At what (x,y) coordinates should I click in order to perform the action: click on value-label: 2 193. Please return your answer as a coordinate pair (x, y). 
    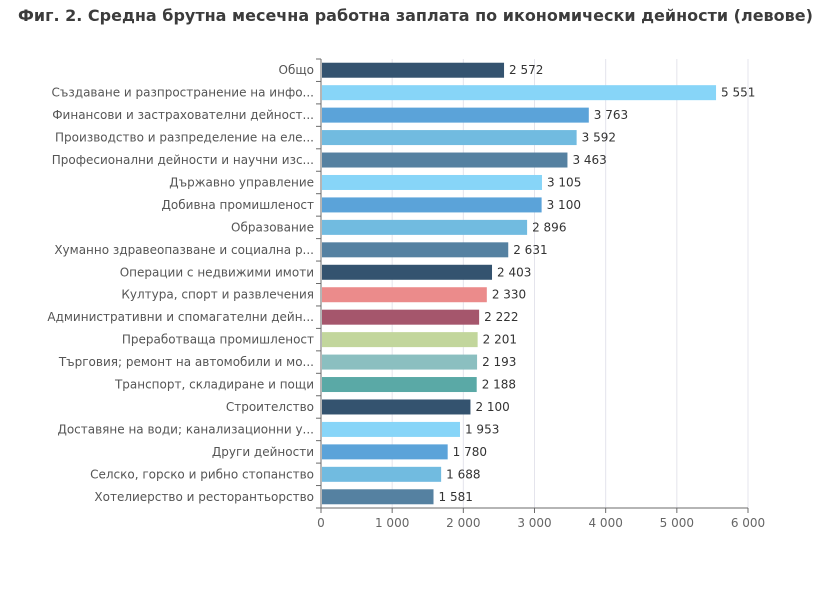
    Looking at the image, I should click on (499, 362).